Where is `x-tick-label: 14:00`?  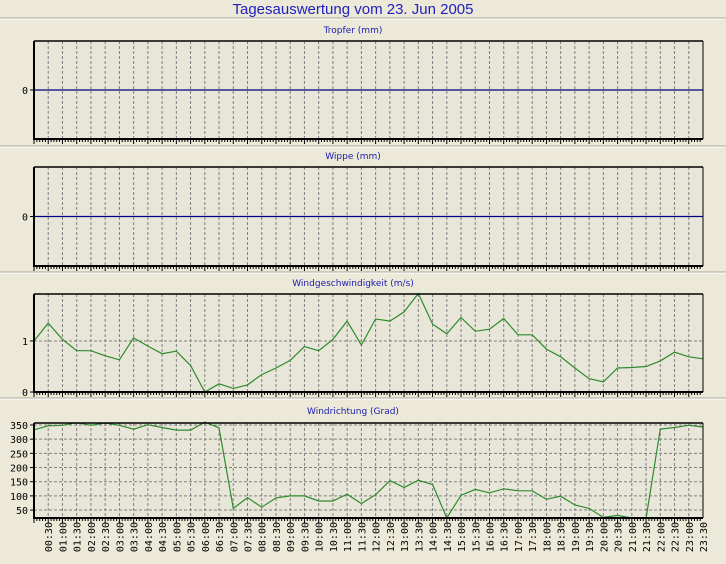 x-tick-label: 14:00 is located at coordinates (434, 537).